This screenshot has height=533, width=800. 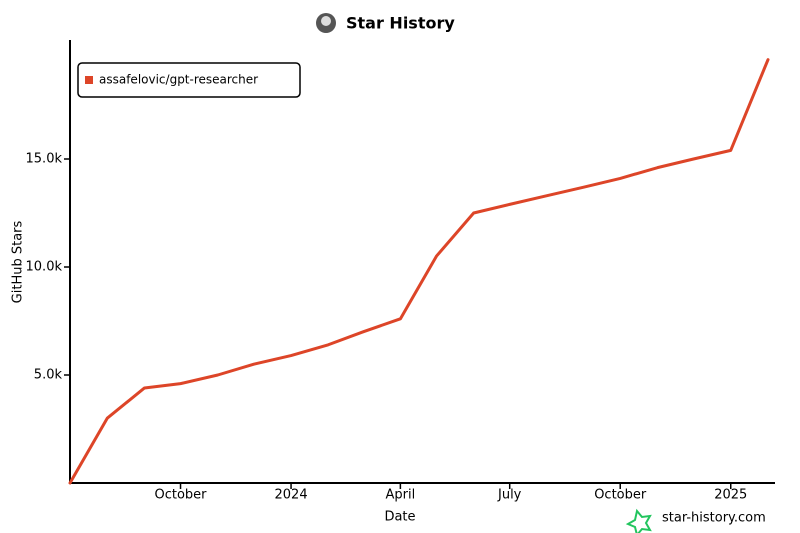 I want to click on legend-box, so click(x=189, y=80).